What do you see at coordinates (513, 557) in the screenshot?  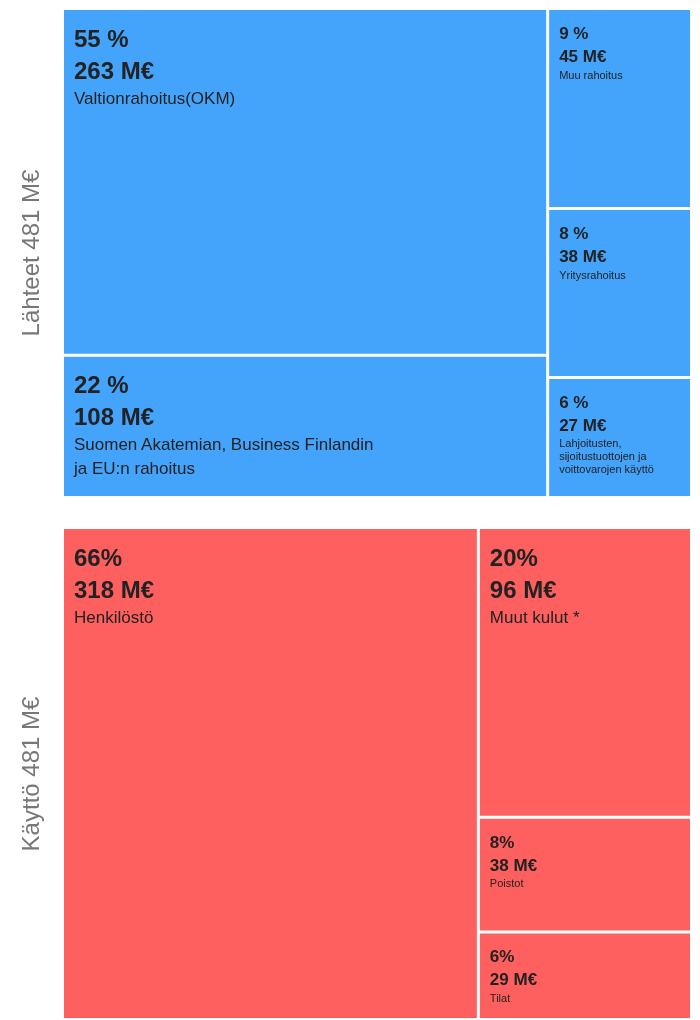 I see `data-label: 20%` at bounding box center [513, 557].